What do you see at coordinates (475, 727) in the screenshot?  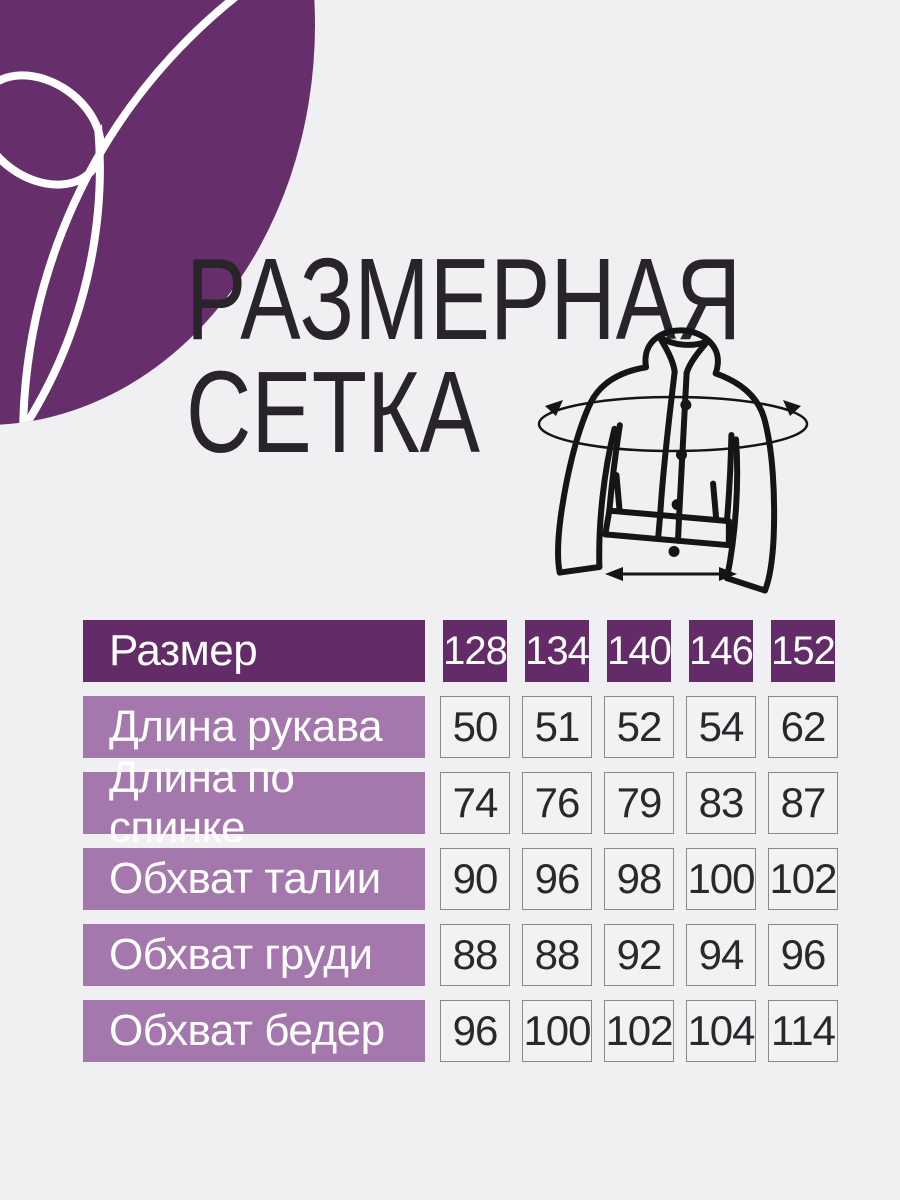 I see `value-cell: 50` at bounding box center [475, 727].